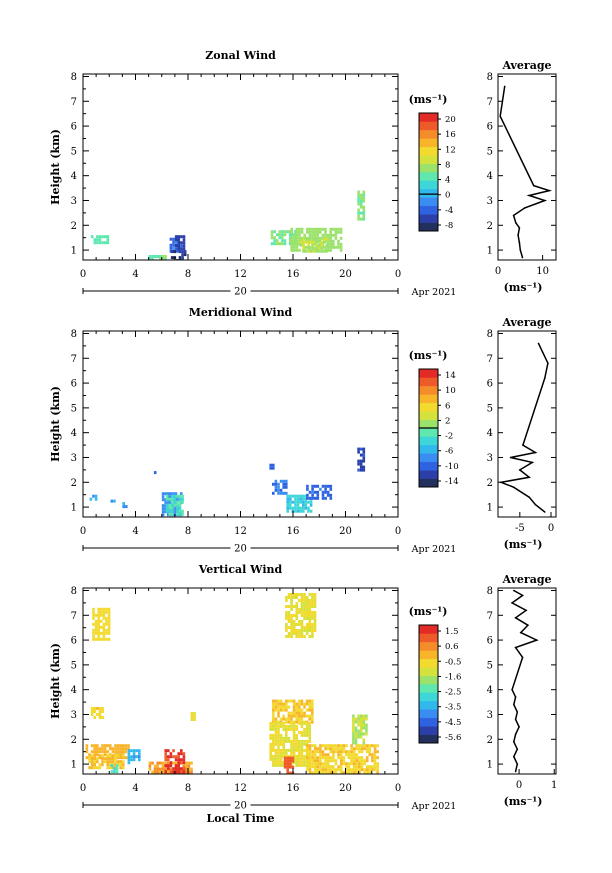 The height and width of the screenshot is (873, 612). What do you see at coordinates (490, 591) in the screenshot?
I see `profile-y-tick-label: 8` at bounding box center [490, 591].